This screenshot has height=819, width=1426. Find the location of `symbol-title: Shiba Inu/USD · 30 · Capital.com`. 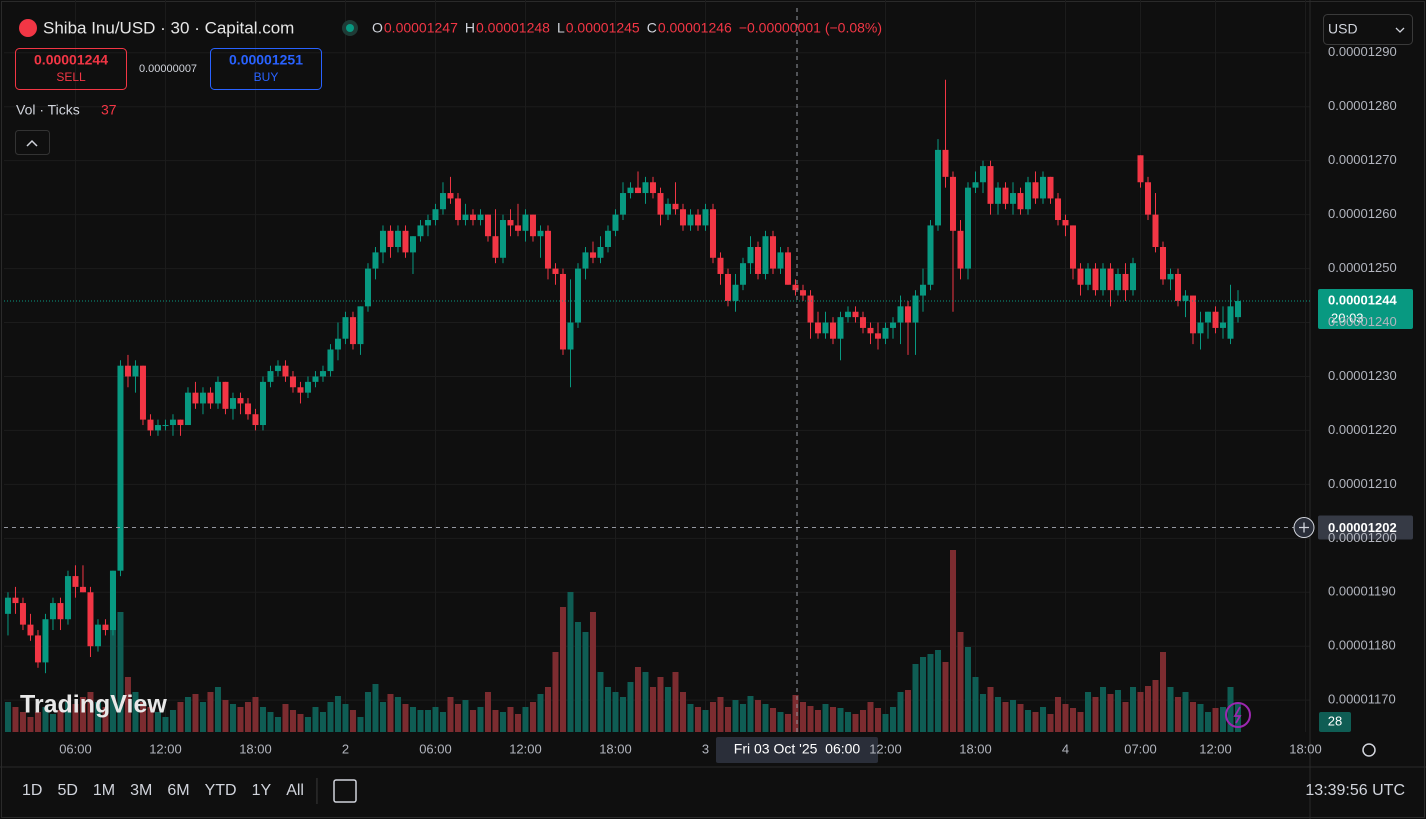

symbol-title: Shiba Inu/USD · 30 · Capital.com is located at coordinates (168, 27).